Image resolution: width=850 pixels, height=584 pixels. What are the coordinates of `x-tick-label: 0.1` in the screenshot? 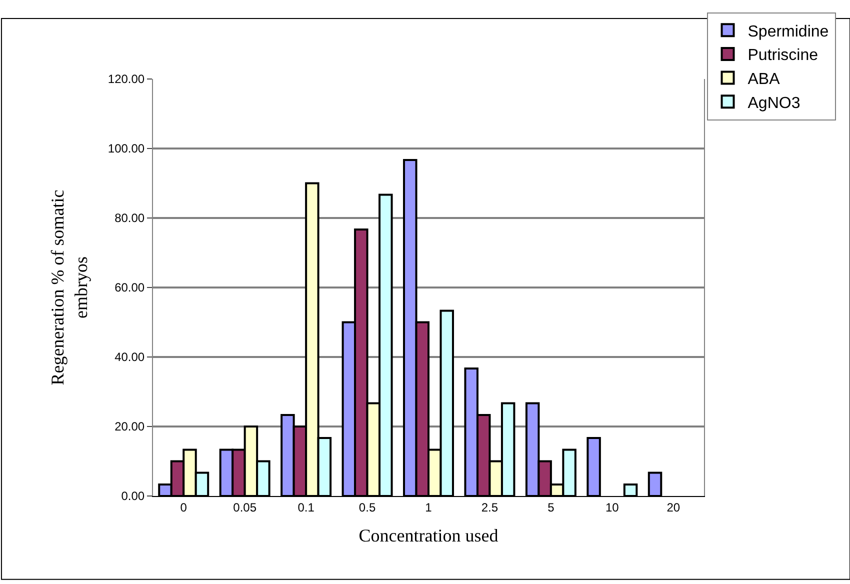 It's located at (306, 507).